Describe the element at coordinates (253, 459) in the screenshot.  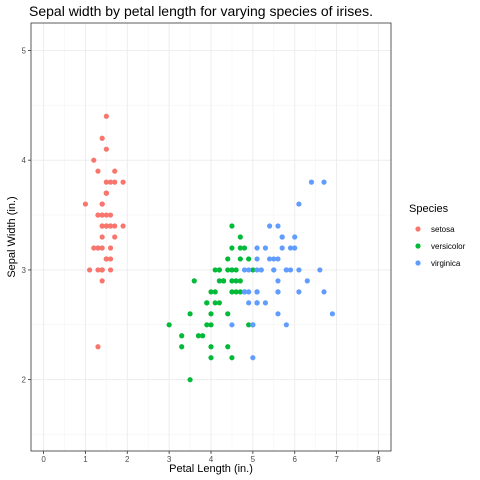
I see `x-tick-label: 5` at that location.